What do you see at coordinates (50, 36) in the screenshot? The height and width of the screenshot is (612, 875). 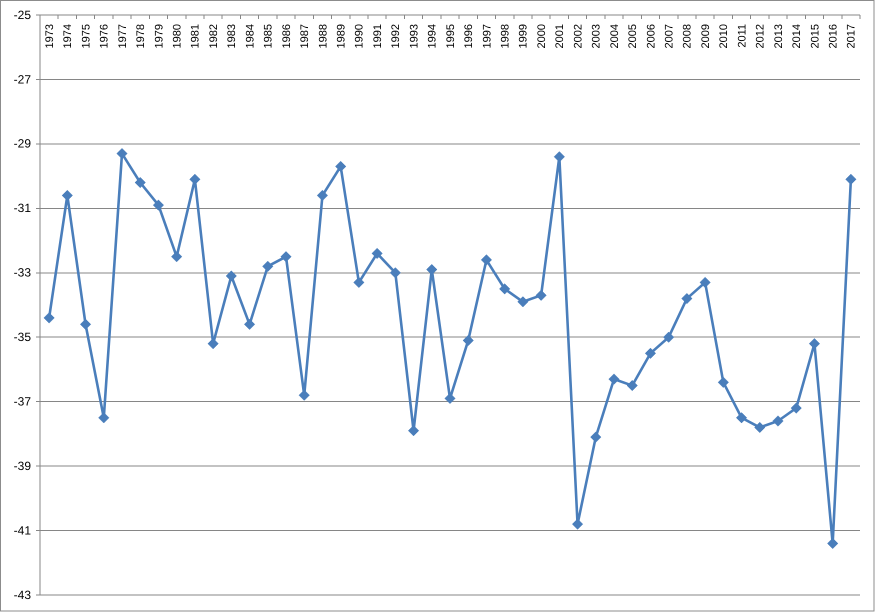 I see `x-tick-label: 1973` at bounding box center [50, 36].